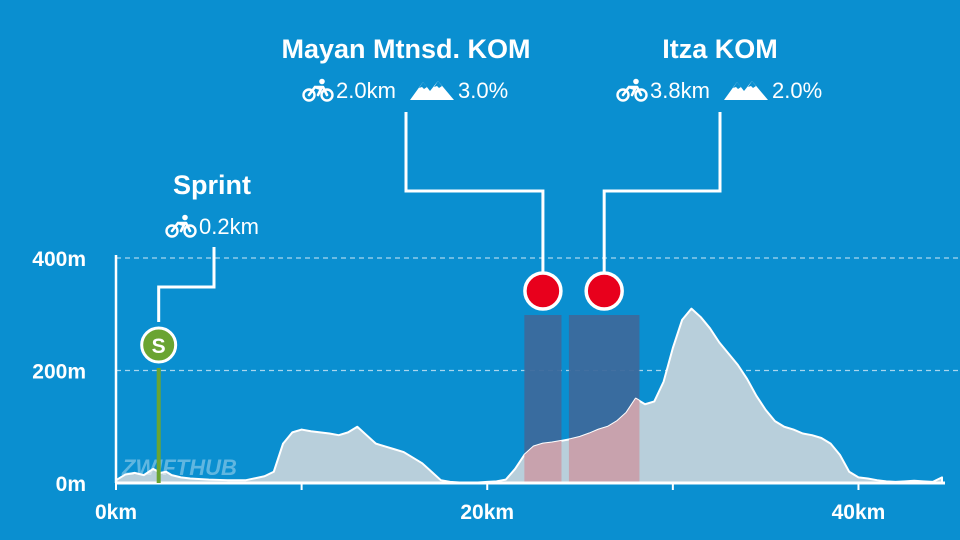 Image resolution: width=960 pixels, height=540 pixels. Describe the element at coordinates (720, 49) in the screenshot. I see `segment-name: Itza KOM` at that location.